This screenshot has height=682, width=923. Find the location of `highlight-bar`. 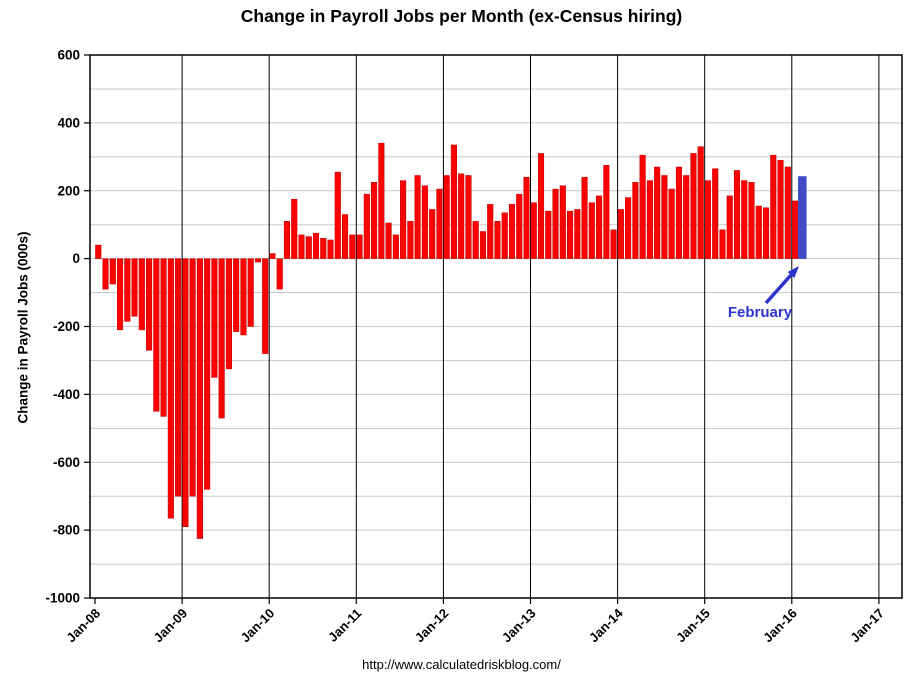

highlight-bar is located at coordinates (802, 217).